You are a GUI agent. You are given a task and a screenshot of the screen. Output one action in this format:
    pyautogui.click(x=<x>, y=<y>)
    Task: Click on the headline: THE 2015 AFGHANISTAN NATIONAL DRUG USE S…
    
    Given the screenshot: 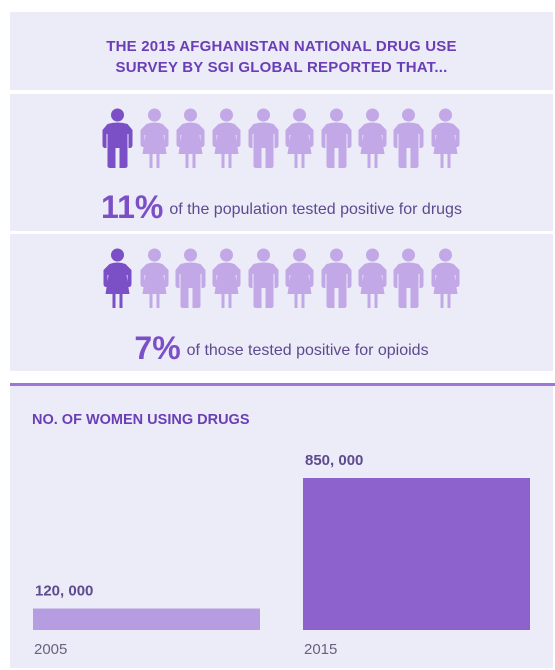 What is the action you would take?
    pyautogui.click(x=281, y=57)
    